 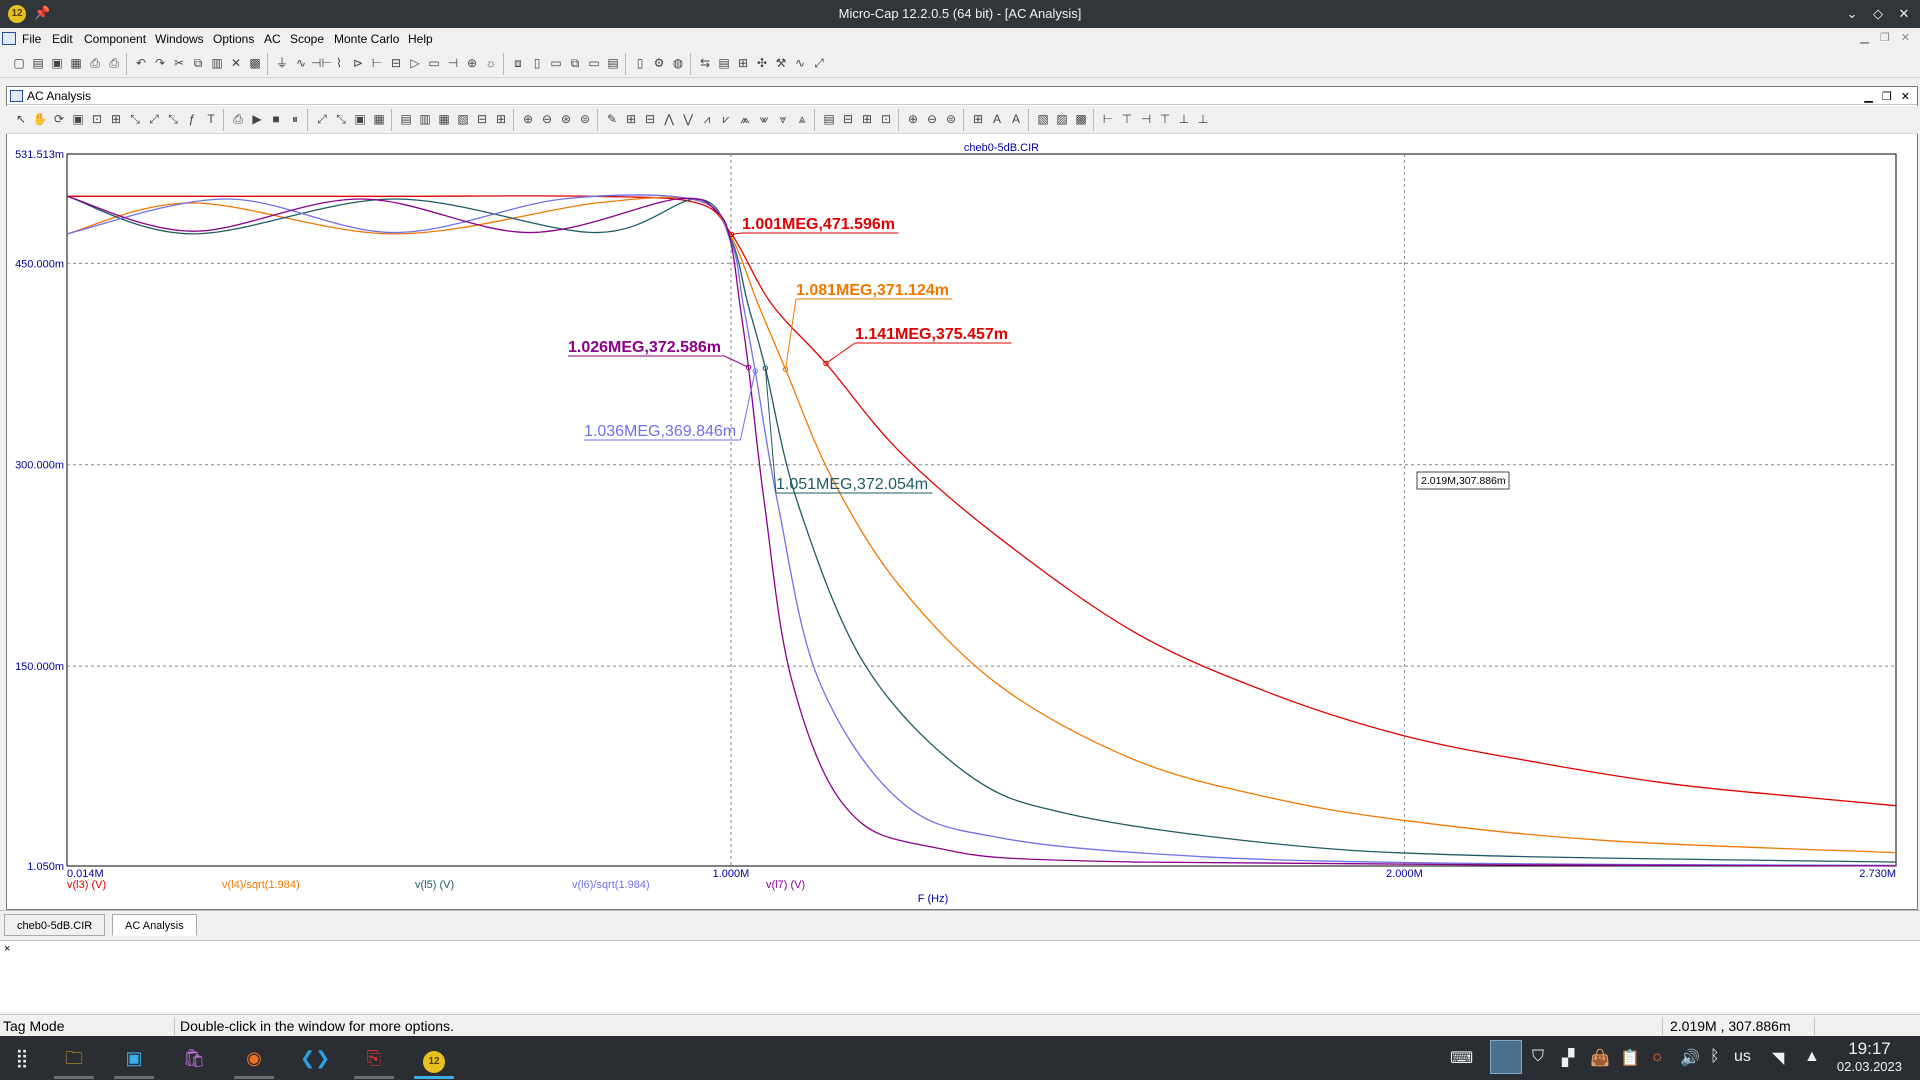 I want to click on delete-icon: ✕, so click(x=236, y=63).